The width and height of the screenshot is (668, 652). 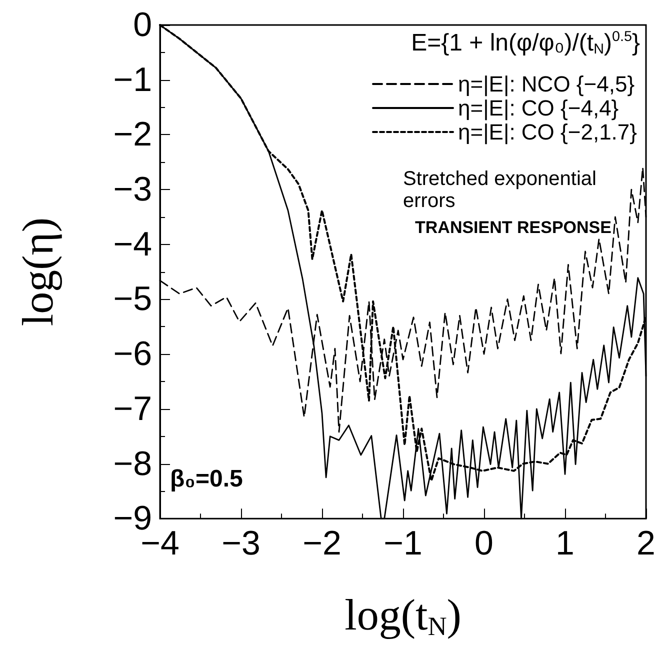 What do you see at coordinates (513, 227) in the screenshot?
I see `annotation: TRANSIENT RESPONSE` at bounding box center [513, 227].